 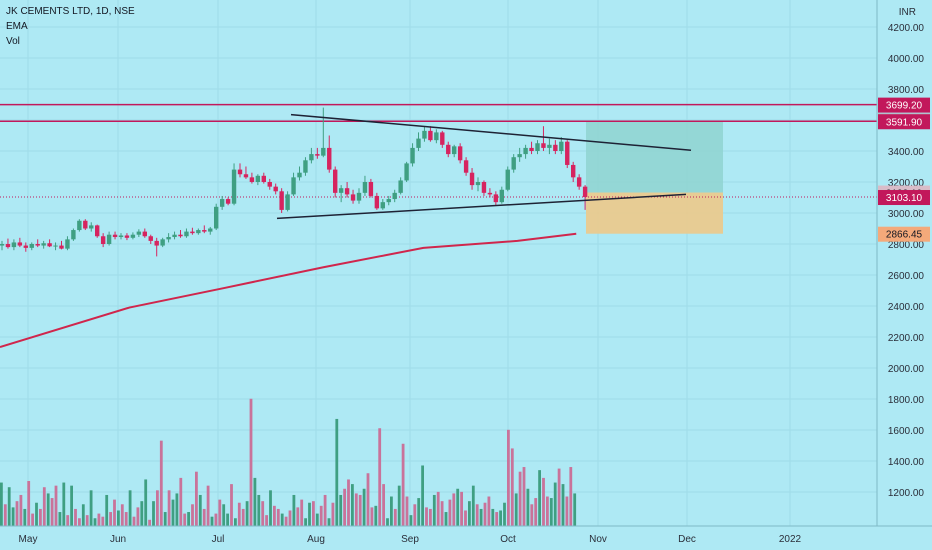 I want to click on symbol-title: JK CEMENTS LTD, 1D, NSE, so click(x=70, y=11).